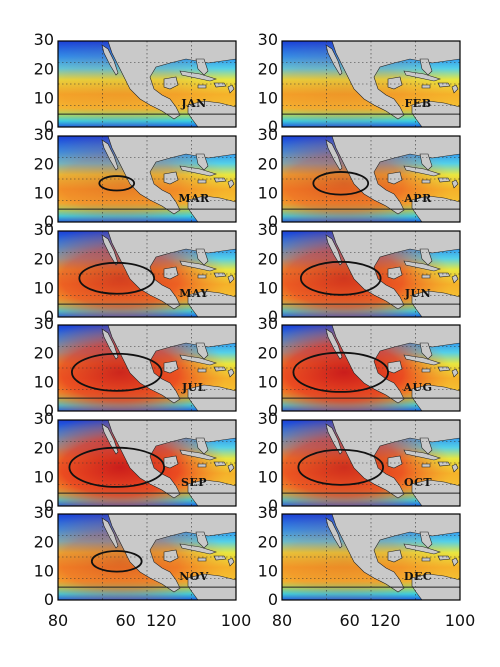 The height and width of the screenshot is (667, 500). Describe the element at coordinates (418, 482) in the screenshot. I see `month-label: OCT` at that location.